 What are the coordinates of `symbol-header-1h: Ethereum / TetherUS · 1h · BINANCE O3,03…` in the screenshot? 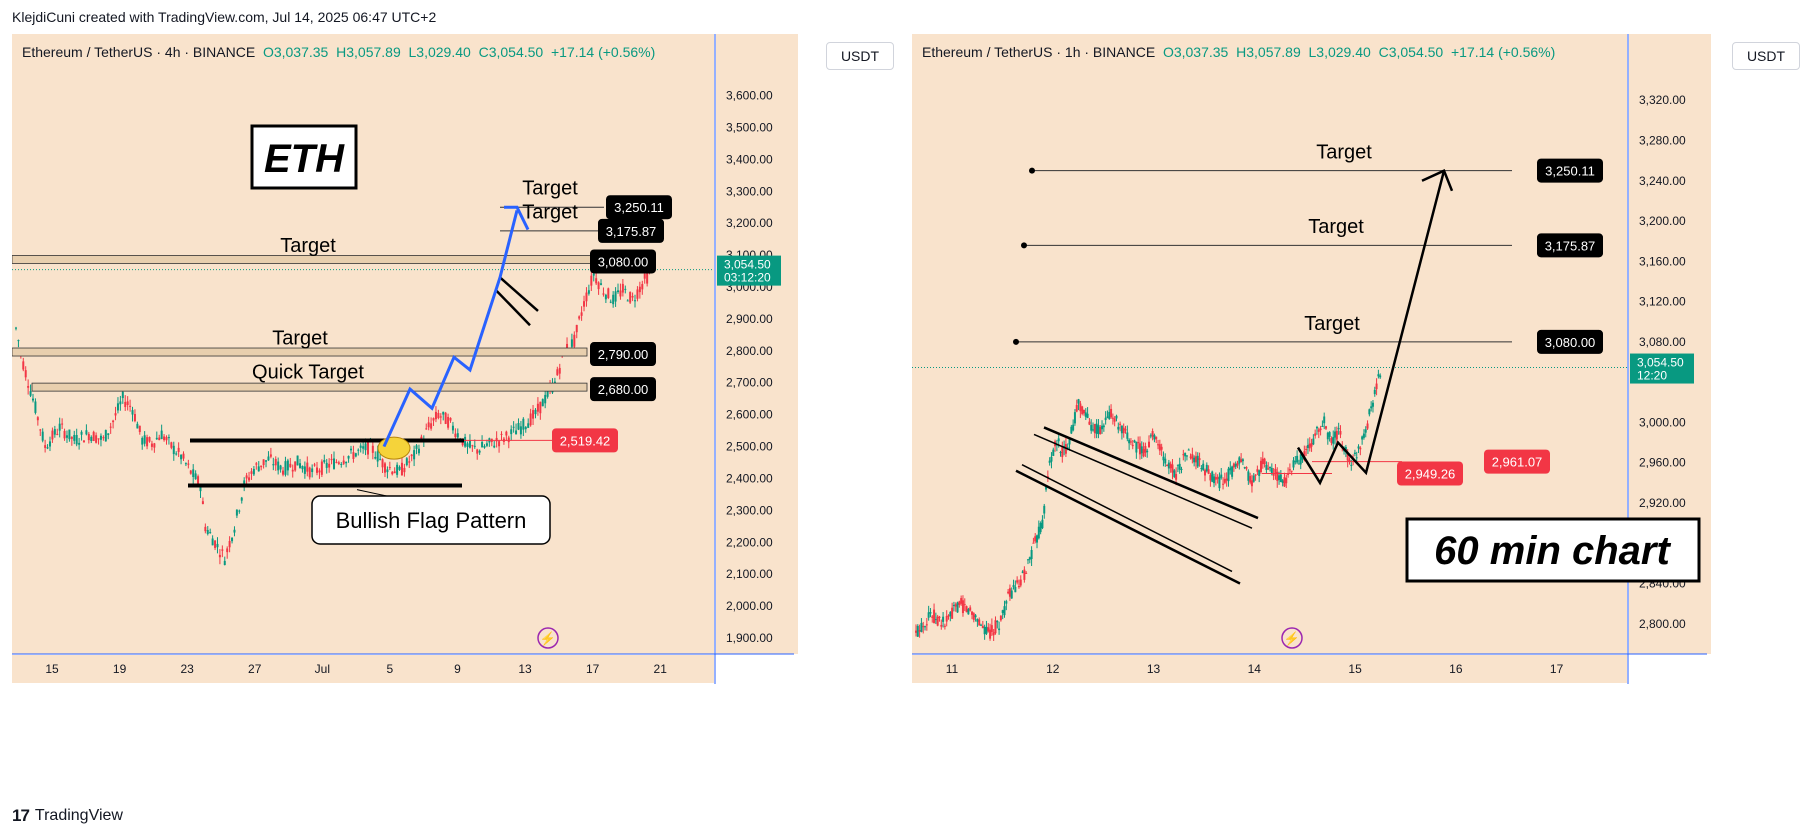 It's located at (1238, 52).